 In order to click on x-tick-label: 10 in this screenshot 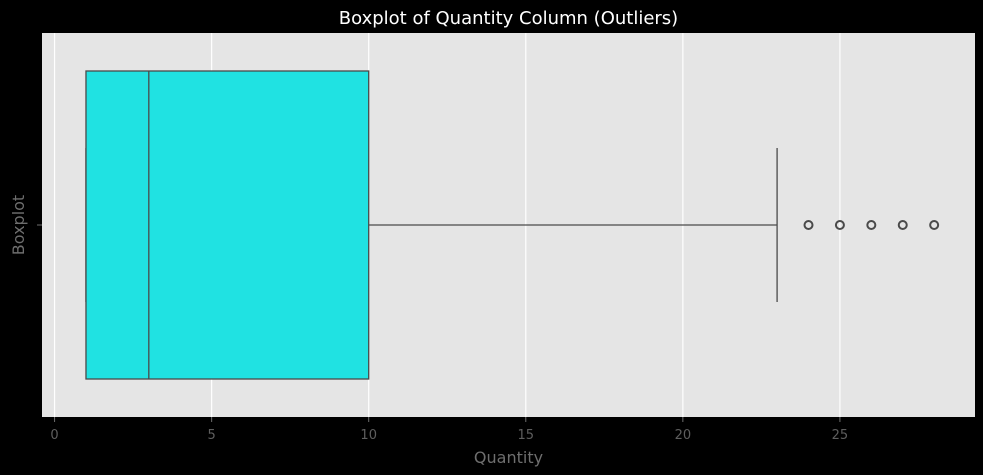, I will do `click(368, 435)`.